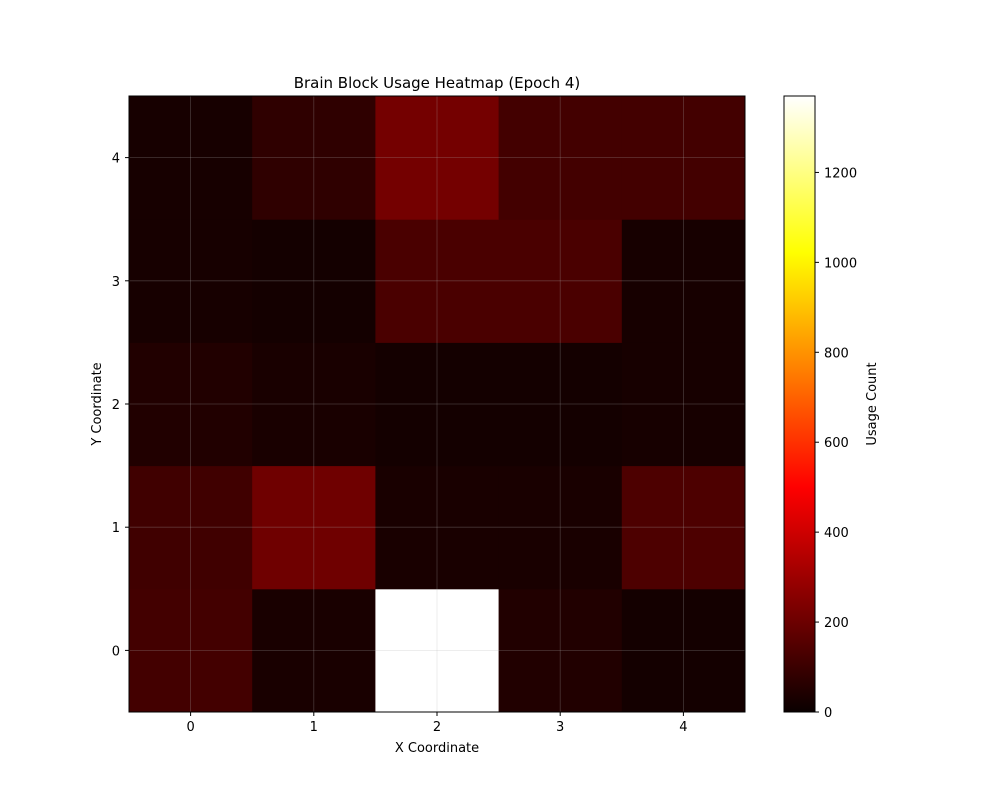  I want to click on heatmap-cell-x4-y4, so click(683, 158).